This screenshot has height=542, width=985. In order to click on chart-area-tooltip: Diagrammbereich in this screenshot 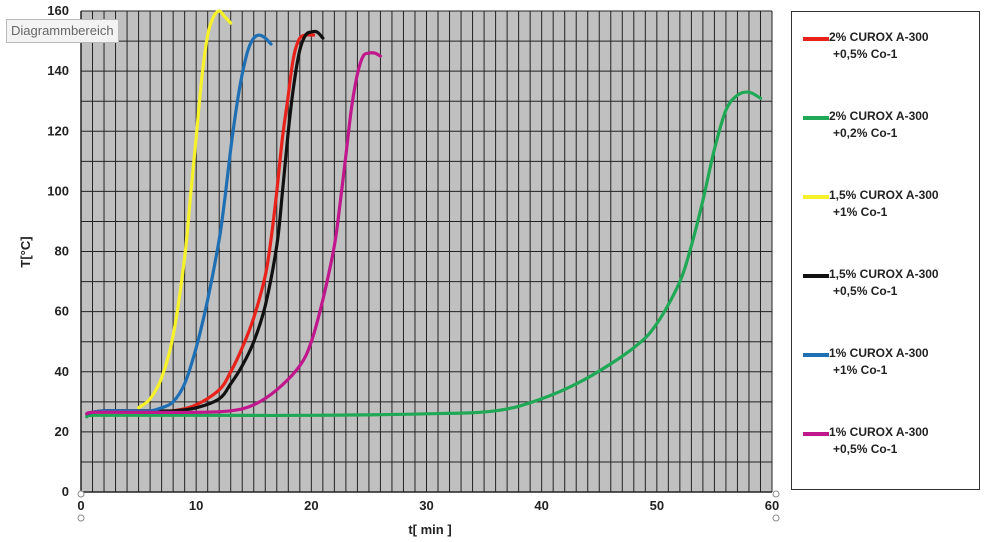, I will do `click(62, 31)`.